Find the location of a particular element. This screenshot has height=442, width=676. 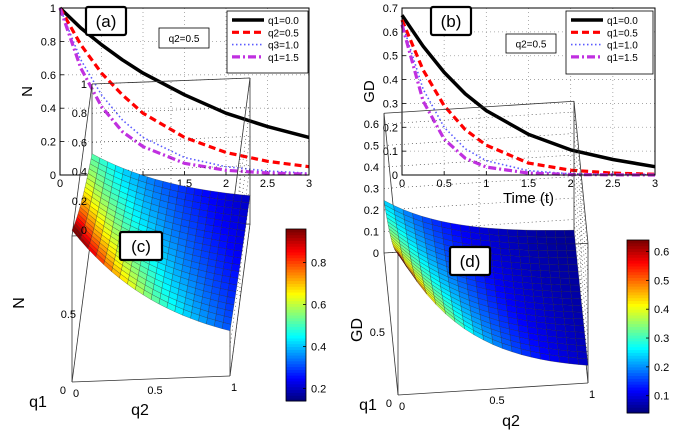

panel-label-box is located at coordinates (451, 21).